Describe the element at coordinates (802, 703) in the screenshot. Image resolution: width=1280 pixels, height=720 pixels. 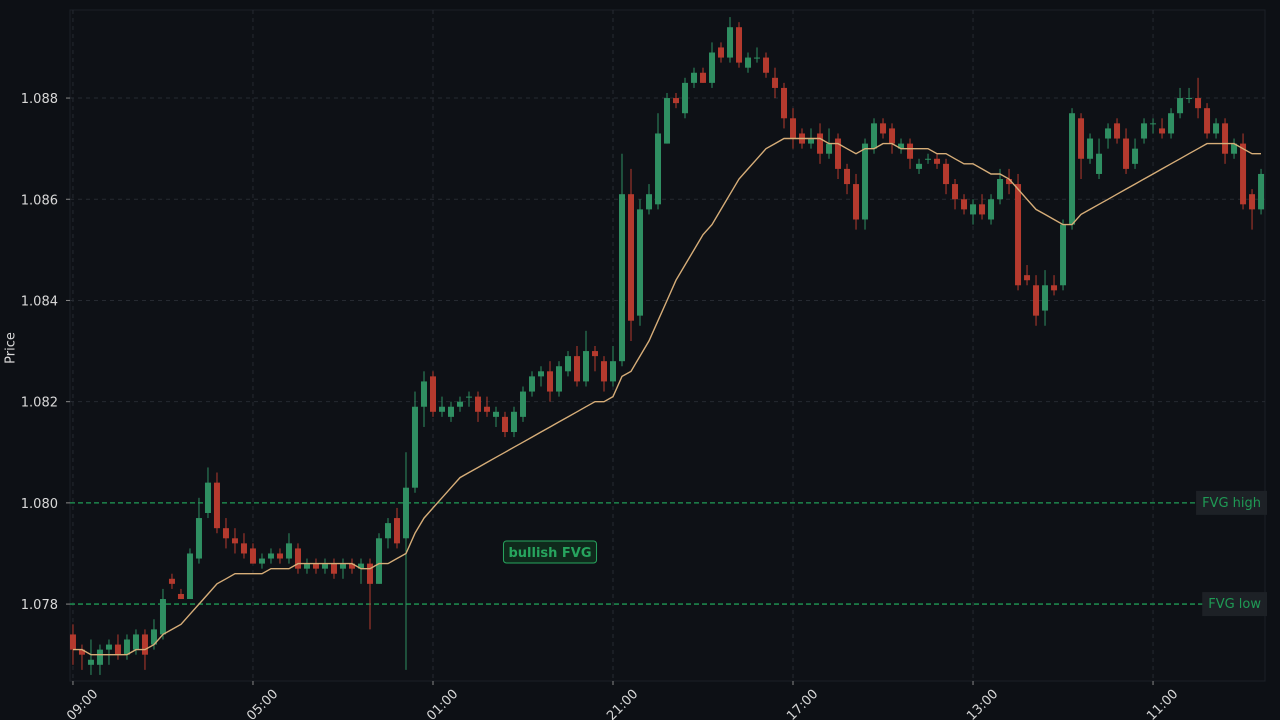
I see `x-tick-label: 17:00` at that location.